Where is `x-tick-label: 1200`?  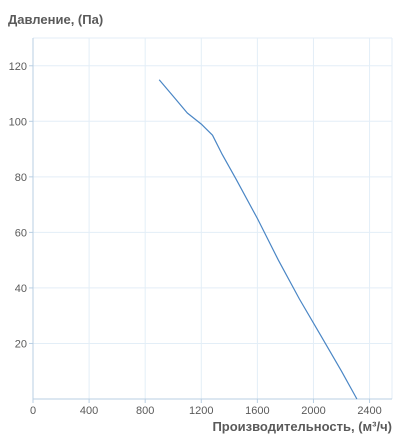
x-tick-label: 1200 is located at coordinates (201, 411).